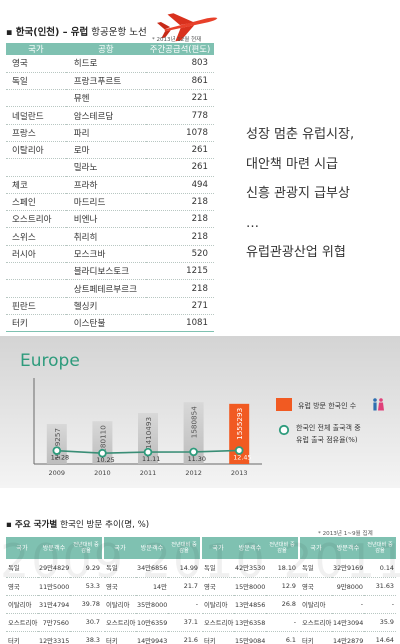 Image resolution: width=400 pixels, height=644 pixels. I want to click on visitor-growth: -, so click(282, 622).